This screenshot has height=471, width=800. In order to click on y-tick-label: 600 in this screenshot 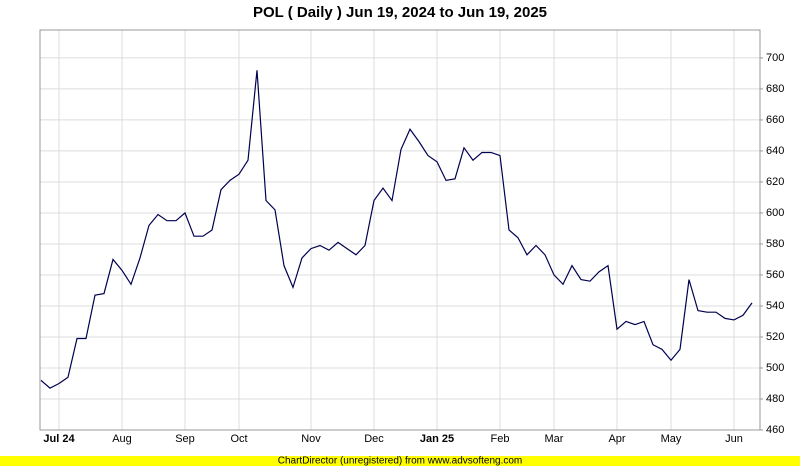, I will do `click(775, 213)`.